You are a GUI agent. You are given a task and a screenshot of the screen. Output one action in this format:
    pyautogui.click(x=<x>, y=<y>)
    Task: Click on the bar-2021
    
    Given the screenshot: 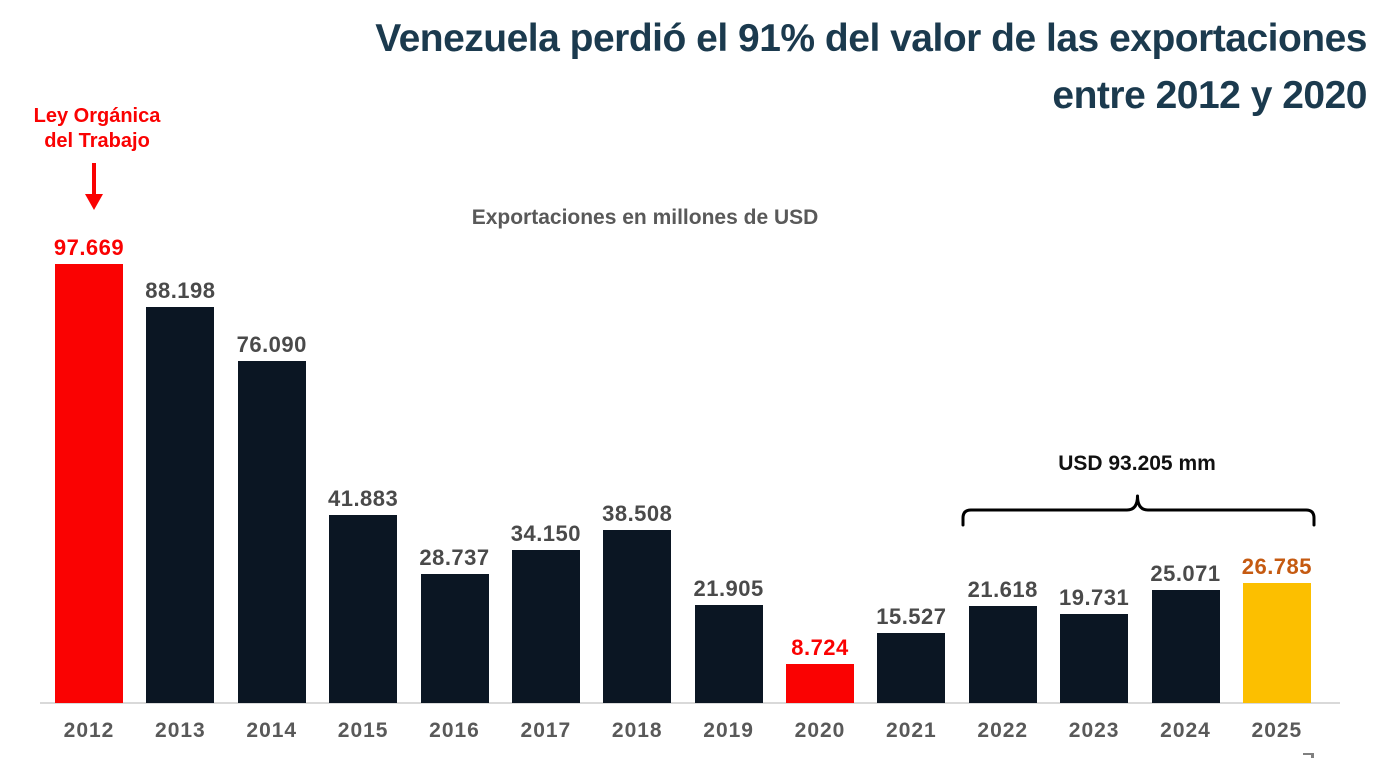 What is the action you would take?
    pyautogui.click(x=911, y=668)
    